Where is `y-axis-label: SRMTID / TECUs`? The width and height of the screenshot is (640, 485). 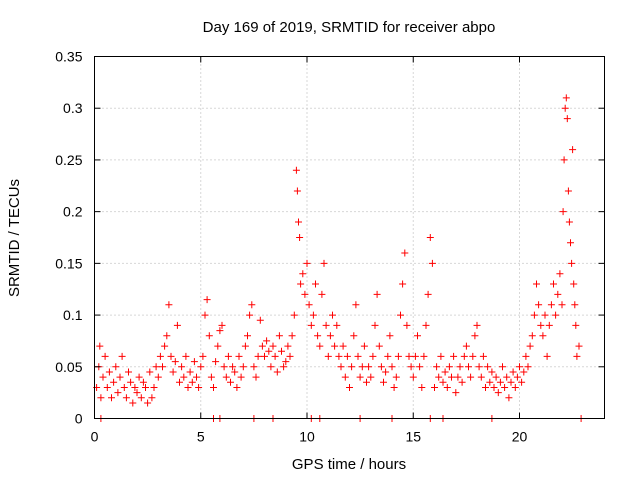
y-axis-label: SRMTID / TECUs is located at coordinates (14, 238).